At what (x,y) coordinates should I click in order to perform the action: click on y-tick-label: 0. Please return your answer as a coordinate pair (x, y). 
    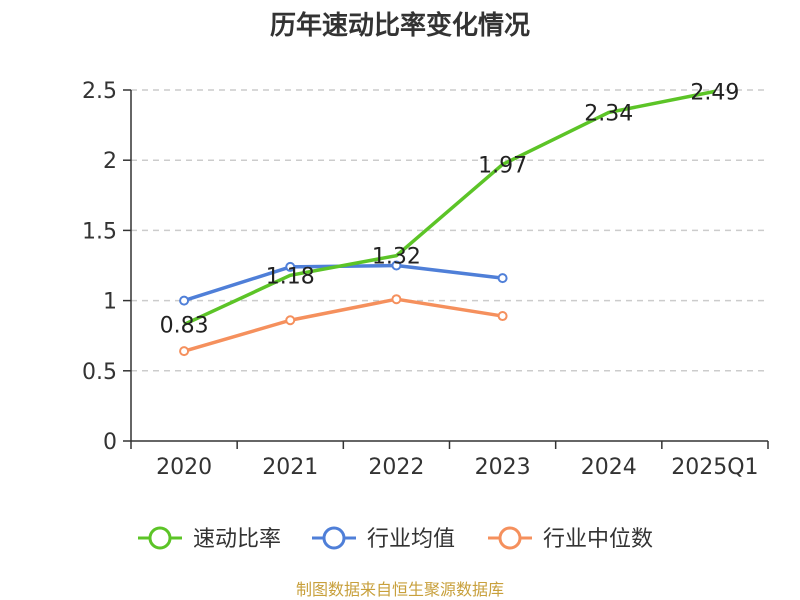
    Looking at the image, I should click on (110, 442).